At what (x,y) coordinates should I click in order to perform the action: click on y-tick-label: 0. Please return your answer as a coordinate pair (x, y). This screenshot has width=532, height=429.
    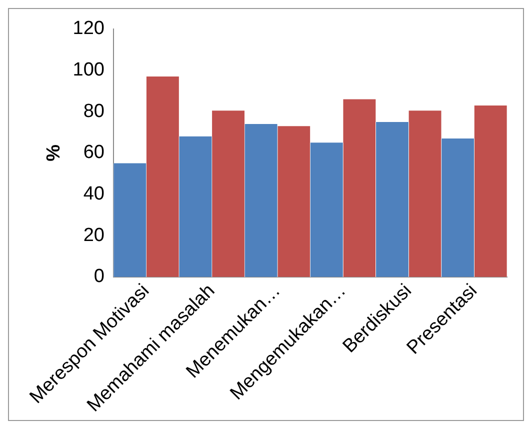
    Looking at the image, I should click on (99, 277).